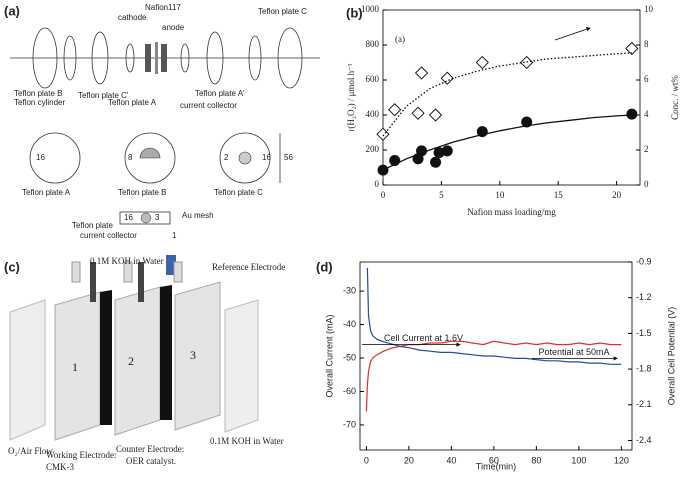 The width and height of the screenshot is (685, 477). Describe the element at coordinates (494, 460) in the screenshot. I see `x-tick-label: 60` at that location.